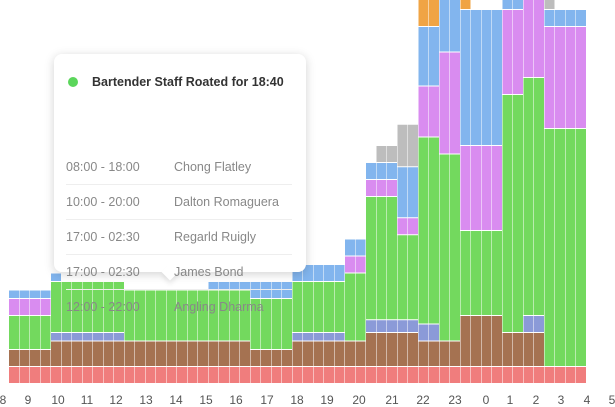 This screenshot has width=615, height=407. What do you see at coordinates (402, 145) in the screenshot?
I see `bar-segment-gray` at bounding box center [402, 145].